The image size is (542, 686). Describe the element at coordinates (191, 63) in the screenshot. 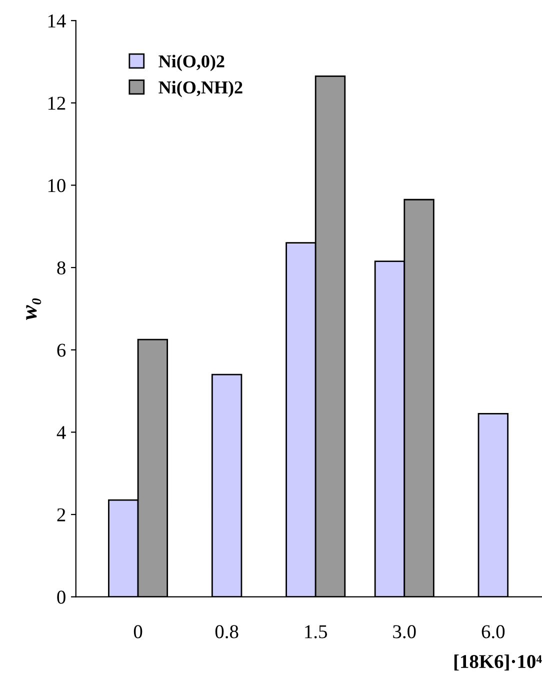

I see `legend-label: Ni(O,0)2` at that location.